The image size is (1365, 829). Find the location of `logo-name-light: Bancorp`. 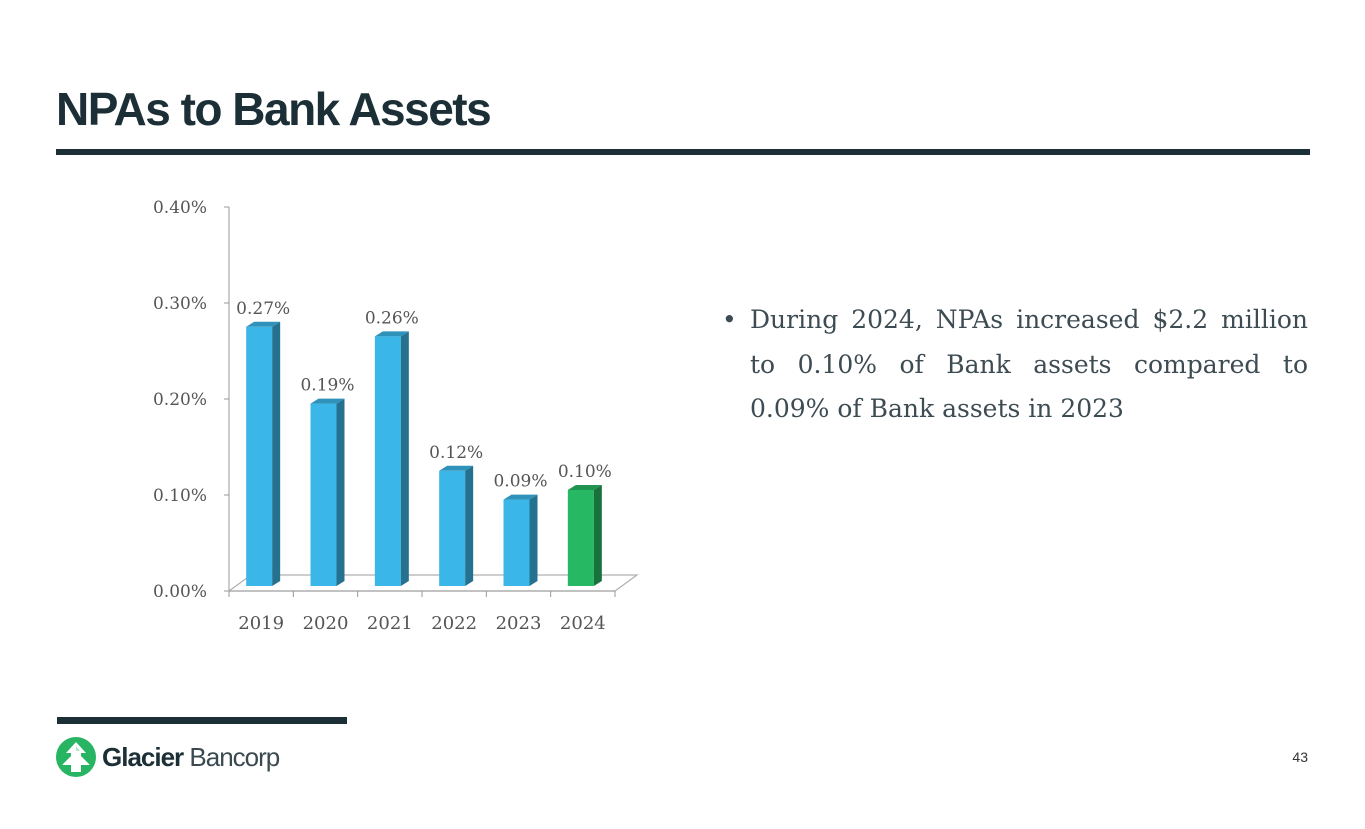

logo-name-light: Bancorp is located at coordinates (231, 757).